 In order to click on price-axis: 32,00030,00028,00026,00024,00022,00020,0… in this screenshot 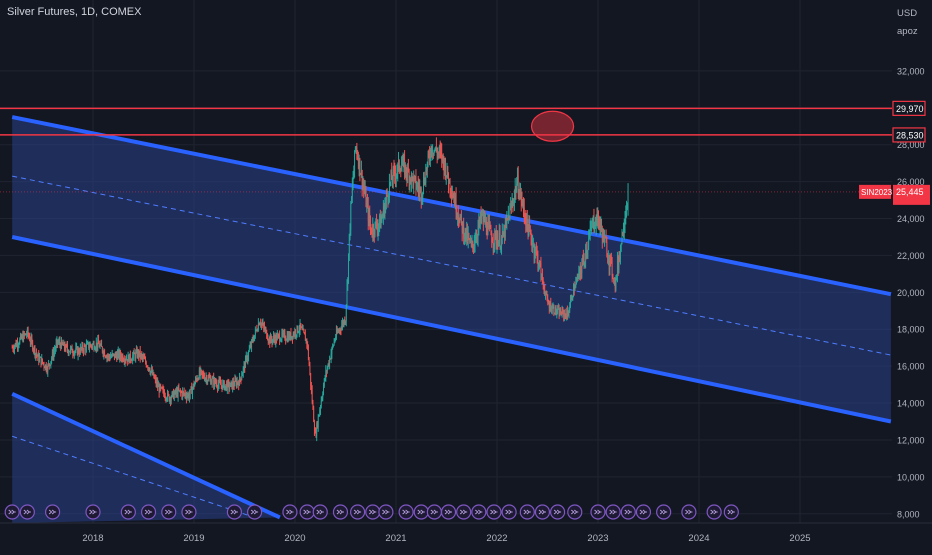, I will do `click(895, 275)`.